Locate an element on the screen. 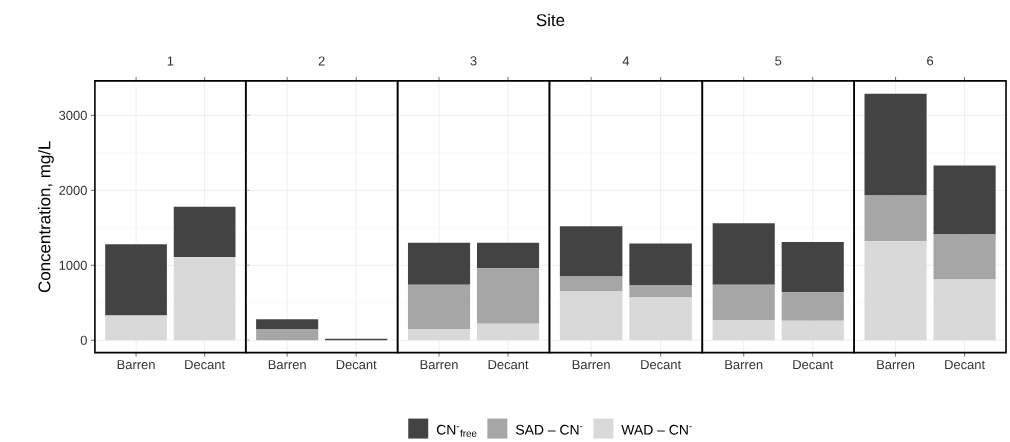  chart-title: 6 is located at coordinates (930, 61).